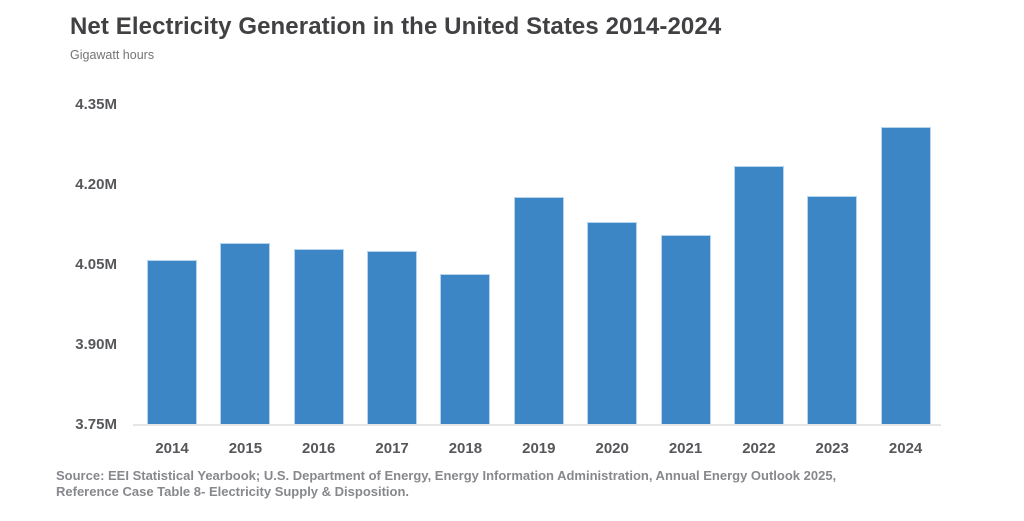 This screenshot has height=521, width=1024. What do you see at coordinates (465, 349) in the screenshot?
I see `bar-2018` at bounding box center [465, 349].